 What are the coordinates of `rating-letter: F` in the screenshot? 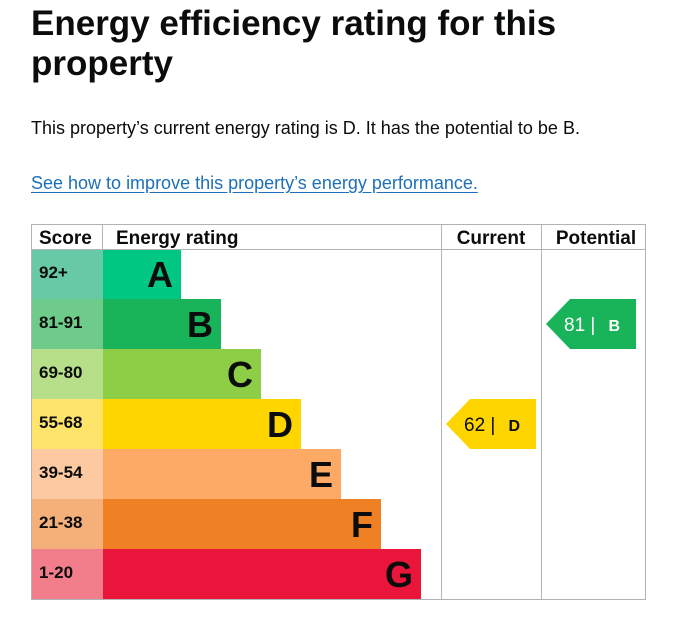 It's located at (362, 524).